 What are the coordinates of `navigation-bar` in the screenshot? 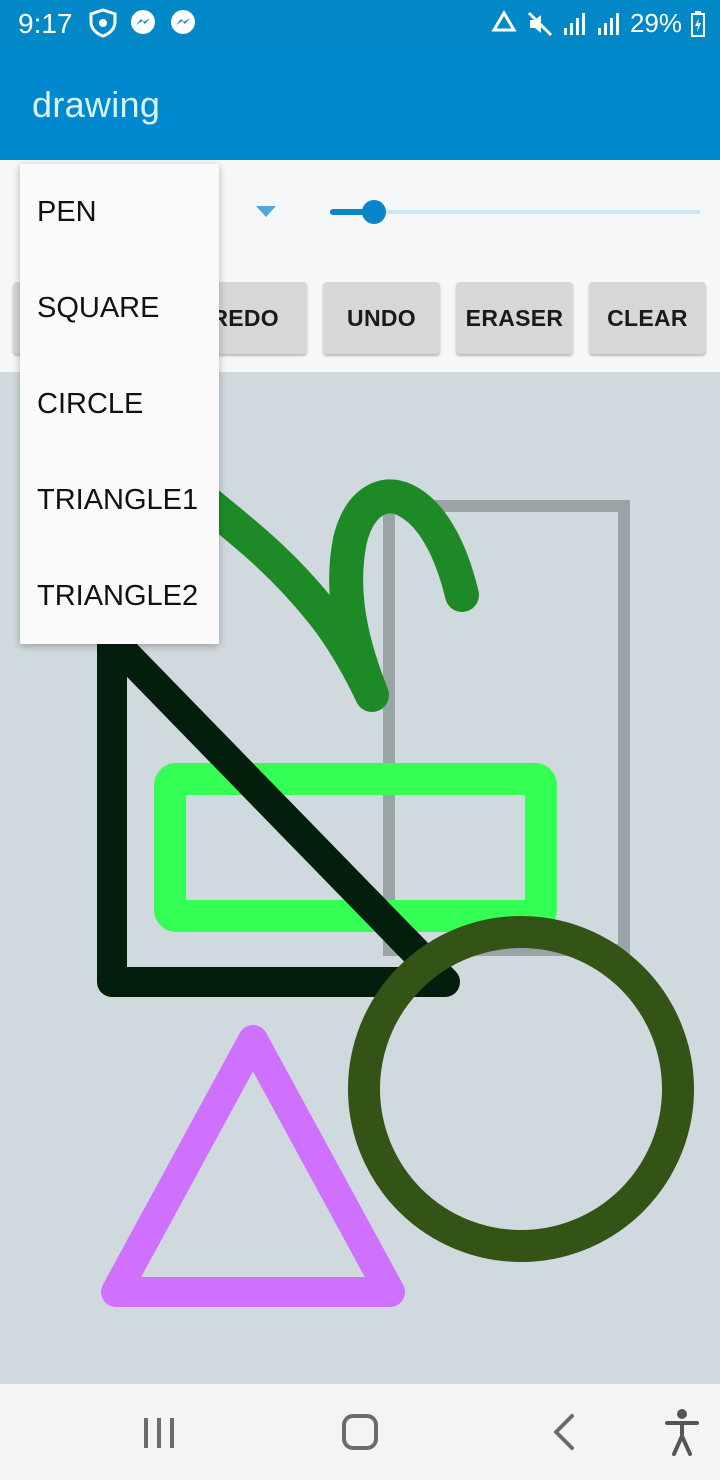 It's located at (360, 1432).